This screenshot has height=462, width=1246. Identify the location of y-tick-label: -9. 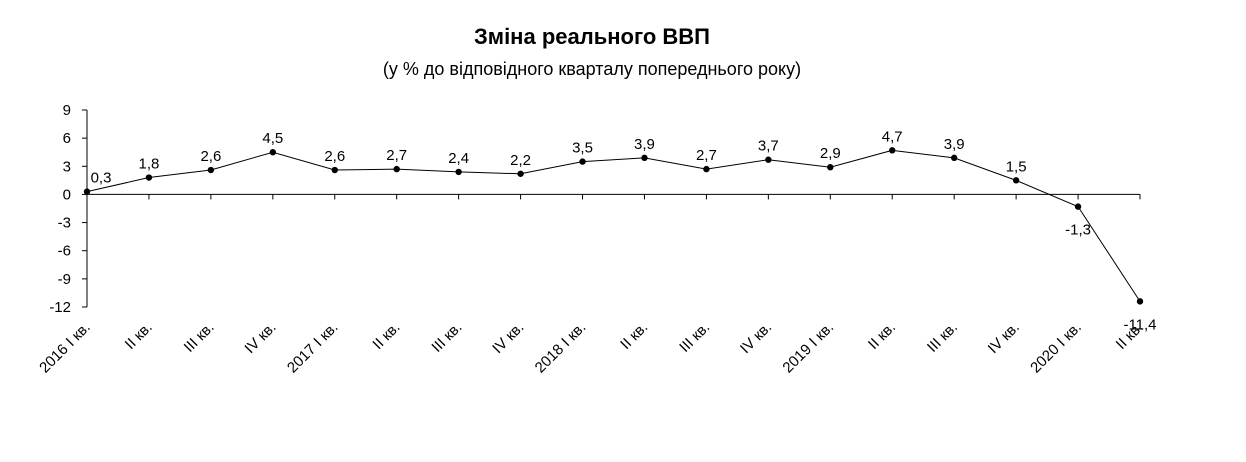
(64, 279).